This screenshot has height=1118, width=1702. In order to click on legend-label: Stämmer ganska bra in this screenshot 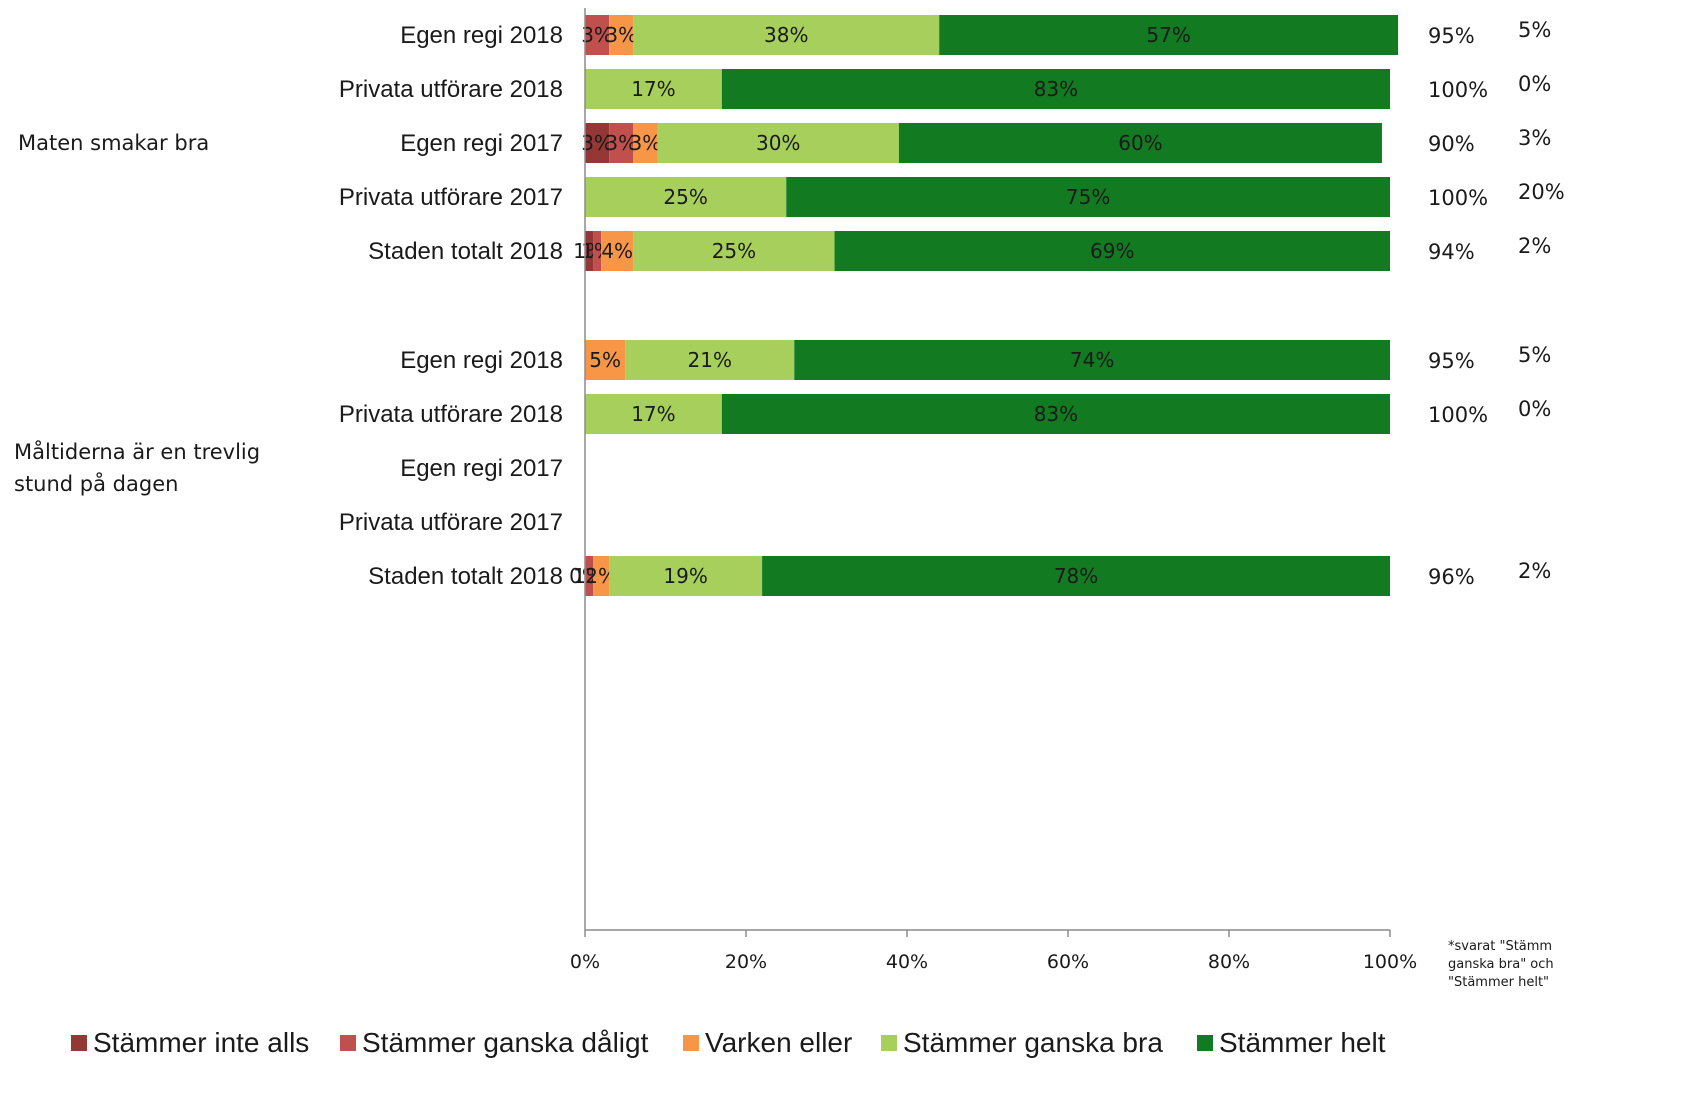, I will do `click(1033, 1042)`.